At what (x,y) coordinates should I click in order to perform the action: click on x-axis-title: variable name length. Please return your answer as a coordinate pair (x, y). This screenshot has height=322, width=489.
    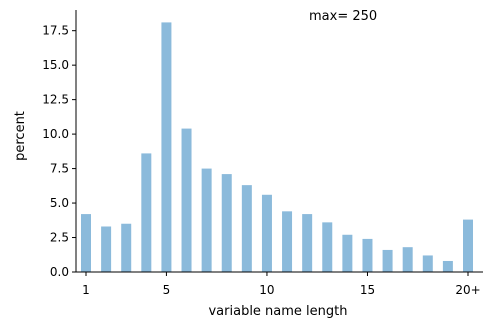
    Looking at the image, I should click on (277, 311).